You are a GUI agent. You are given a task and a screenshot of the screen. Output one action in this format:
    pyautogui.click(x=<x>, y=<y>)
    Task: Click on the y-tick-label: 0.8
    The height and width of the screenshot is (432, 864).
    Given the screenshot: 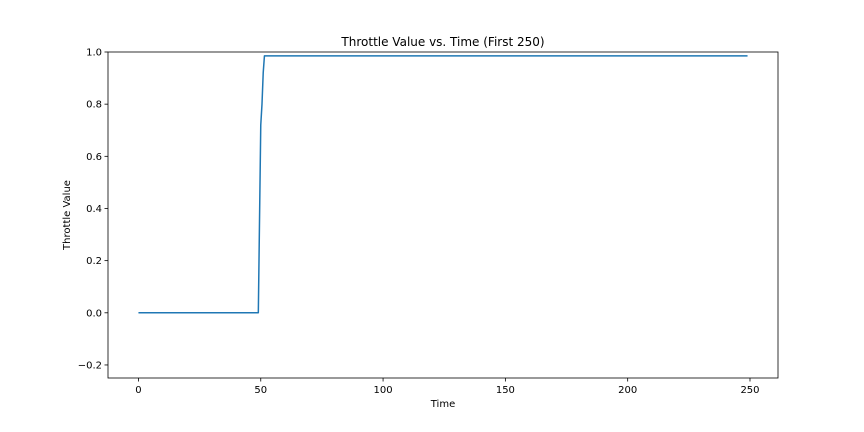 What is the action you would take?
    pyautogui.click(x=94, y=105)
    